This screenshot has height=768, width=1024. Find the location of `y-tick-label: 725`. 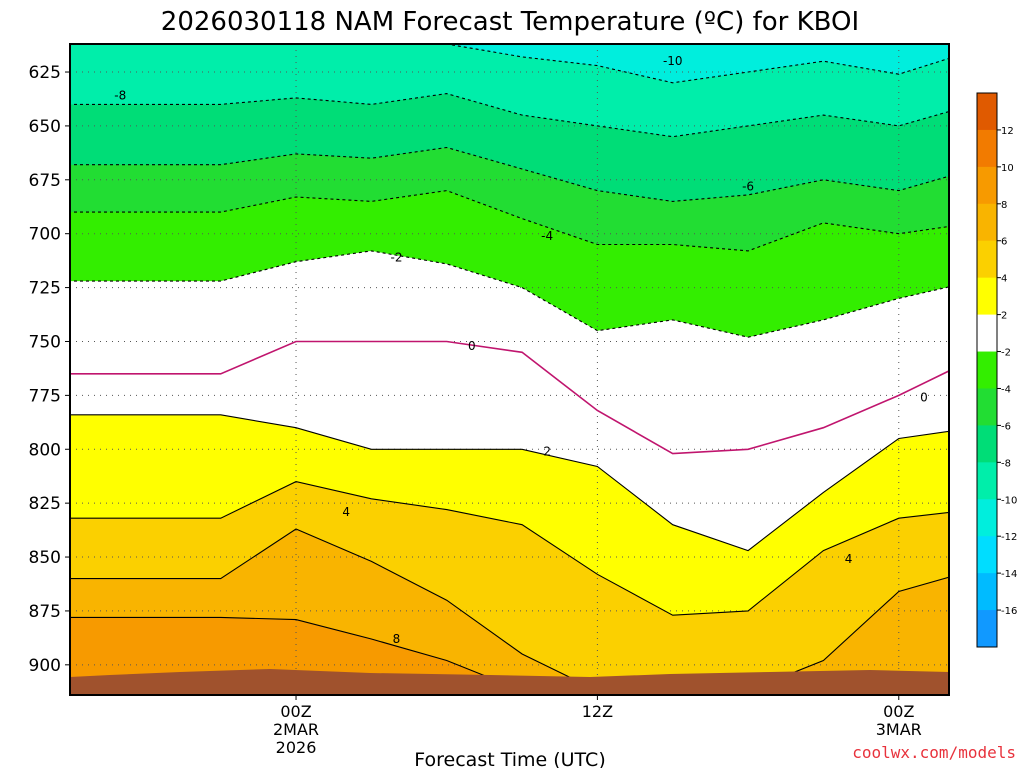

y-tick-label: 725 is located at coordinates (45, 289).